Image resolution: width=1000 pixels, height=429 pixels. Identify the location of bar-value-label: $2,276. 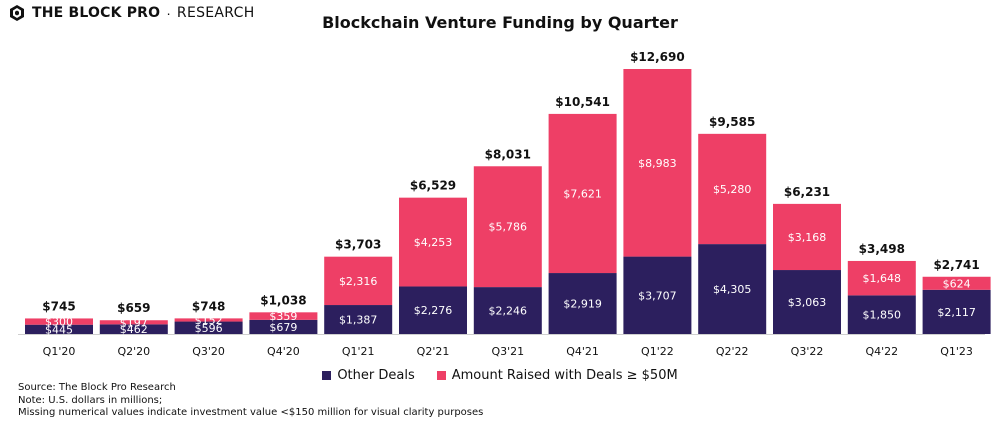
(433, 310).